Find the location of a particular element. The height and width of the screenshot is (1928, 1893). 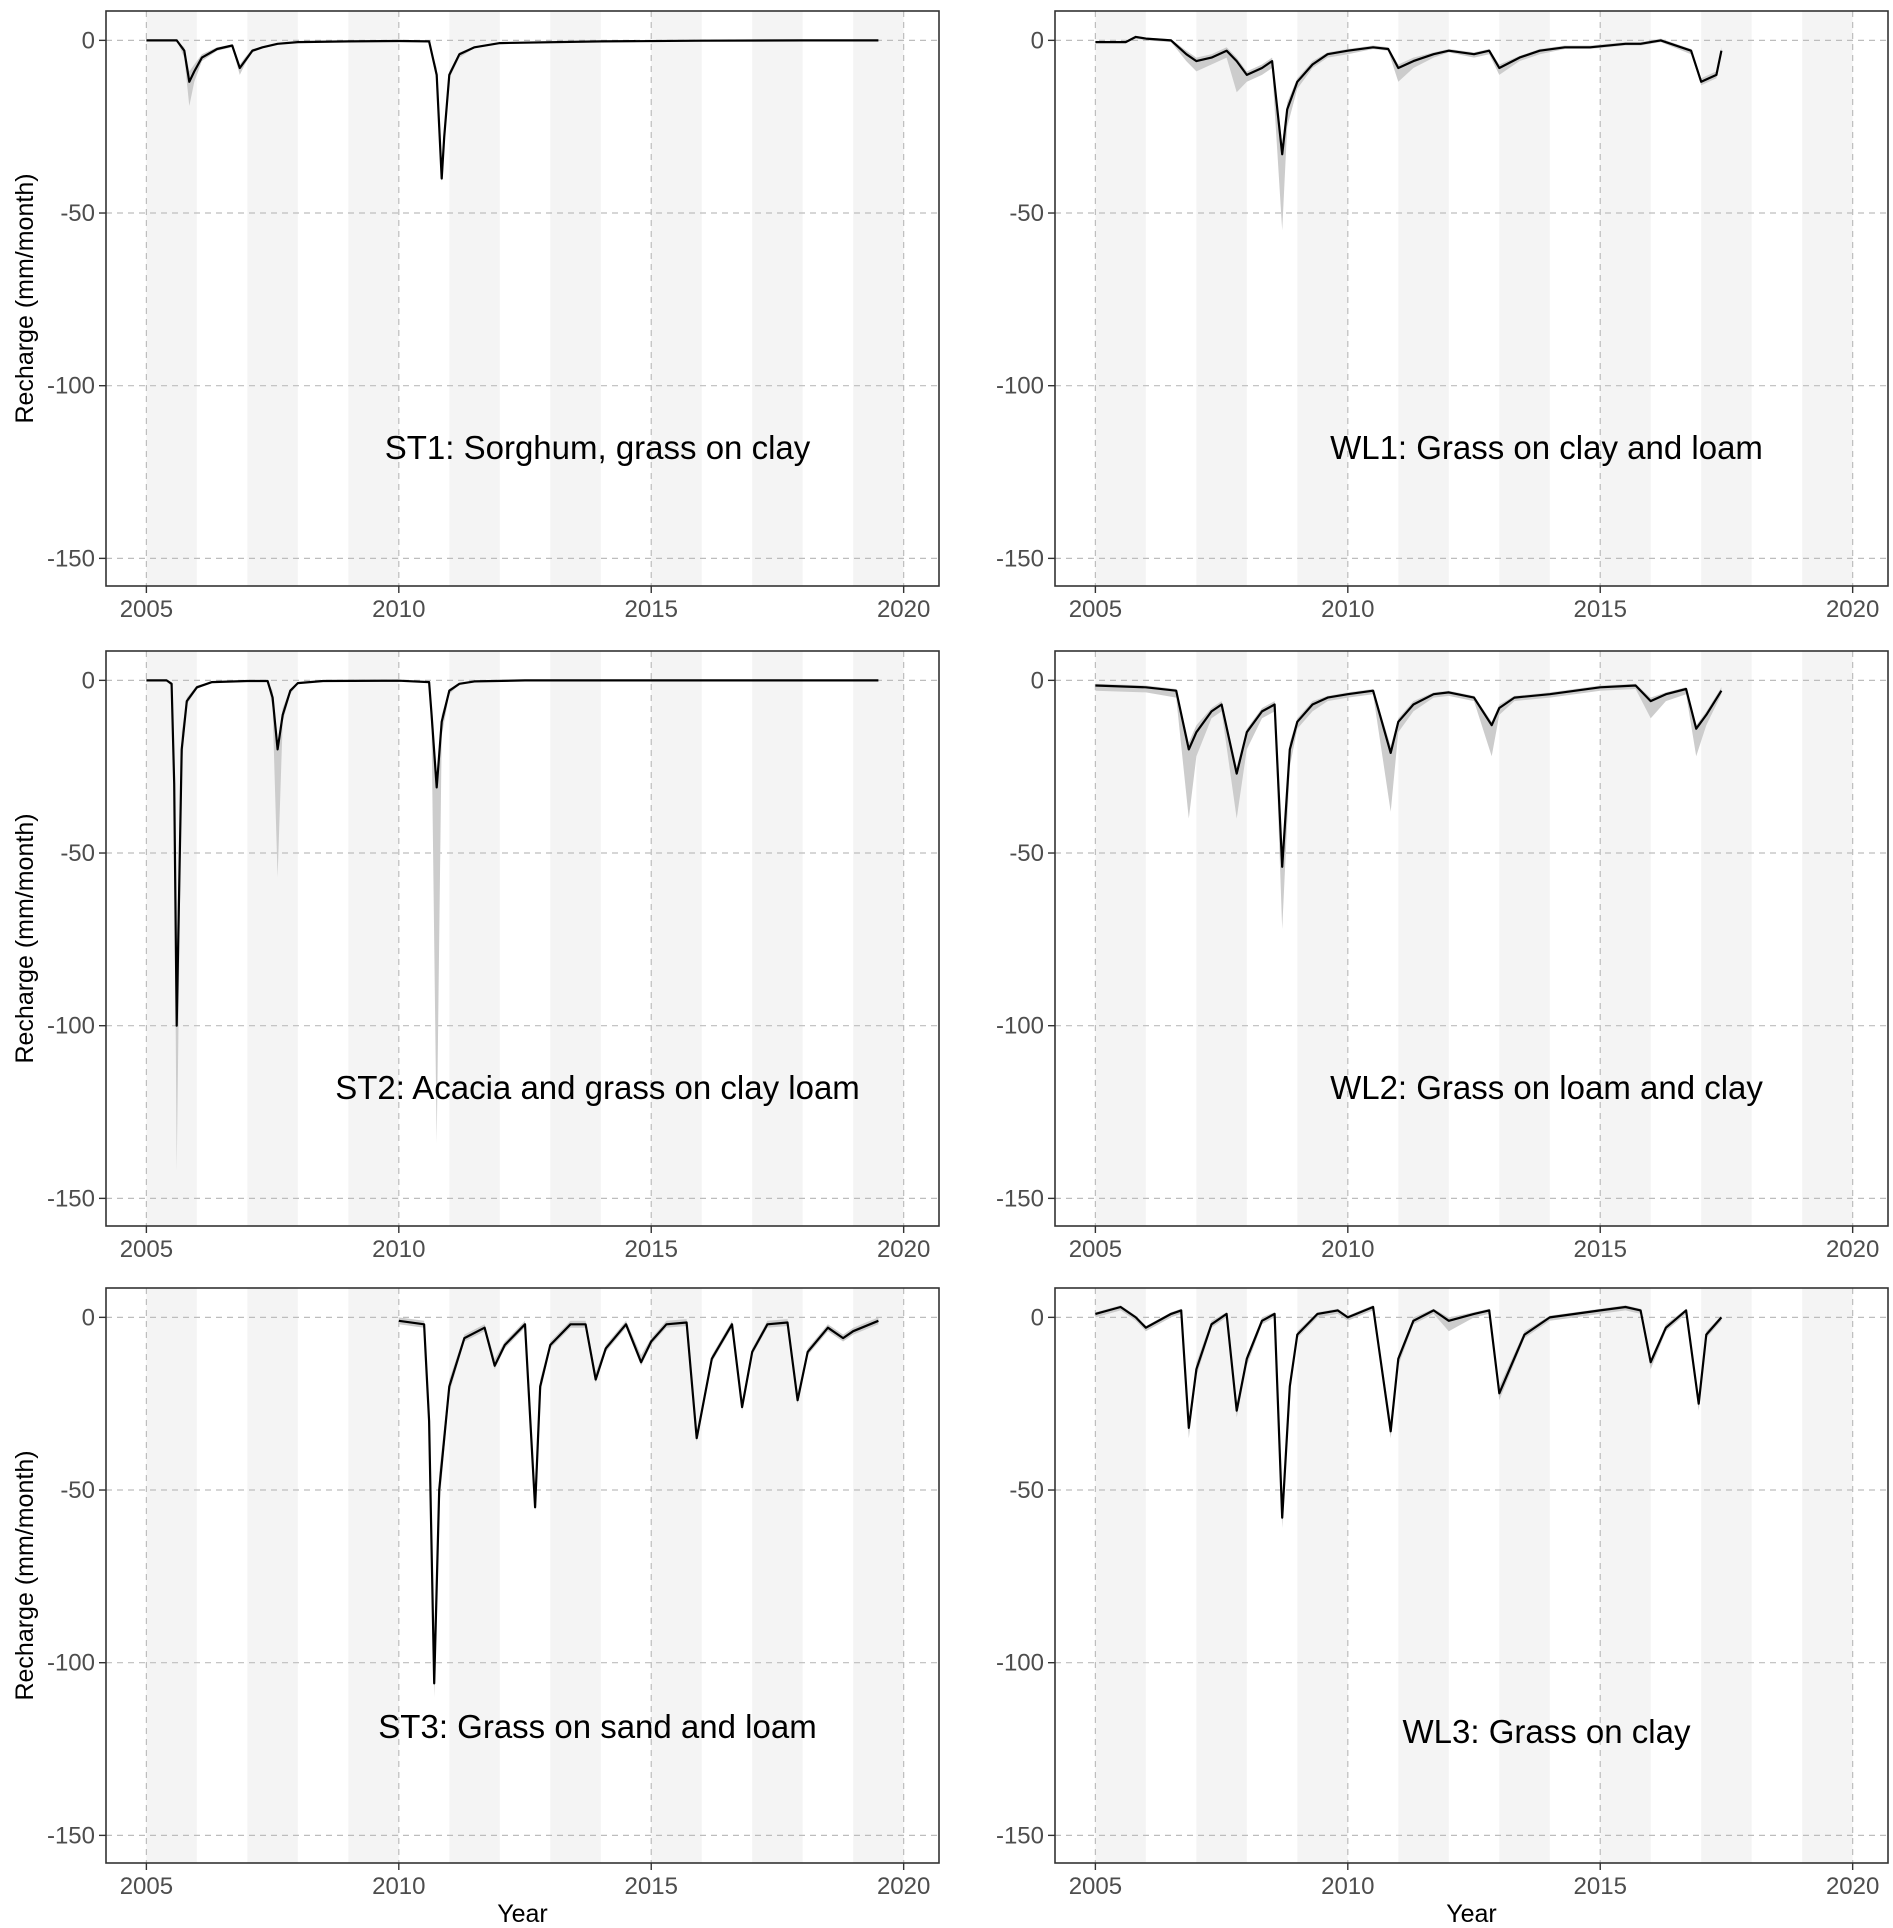

panel-title: WL3: Grass on clay is located at coordinates (1547, 1731).